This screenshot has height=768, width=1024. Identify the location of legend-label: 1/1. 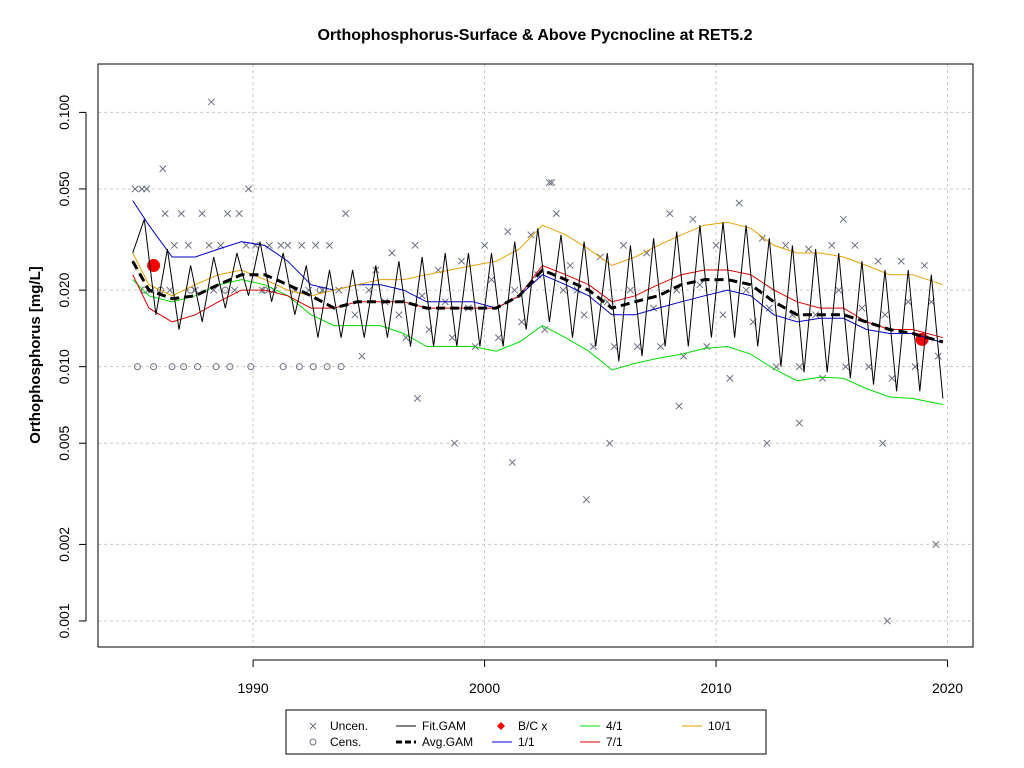
(526, 742).